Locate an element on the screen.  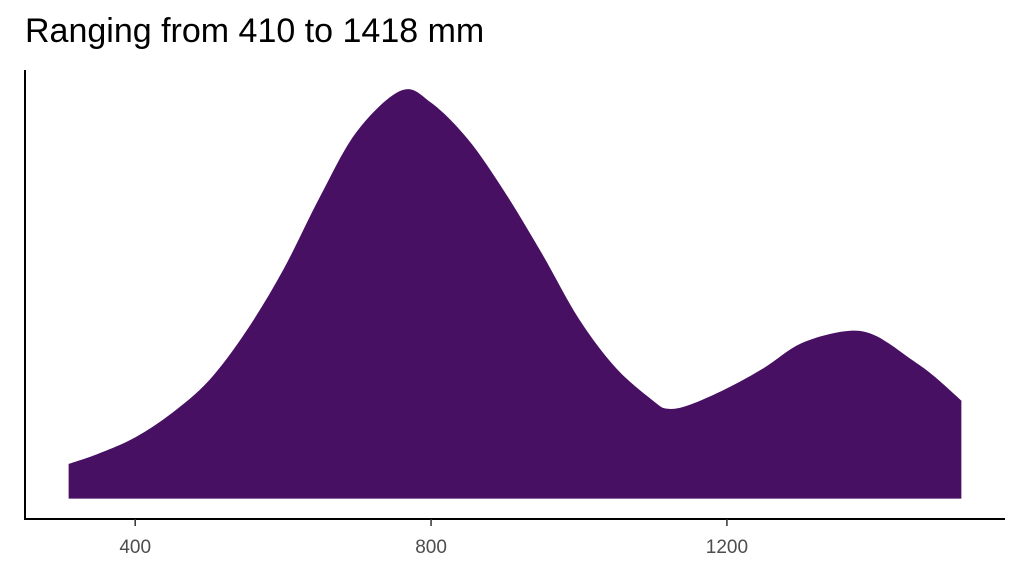
x-tick-label: 400 is located at coordinates (135, 547).